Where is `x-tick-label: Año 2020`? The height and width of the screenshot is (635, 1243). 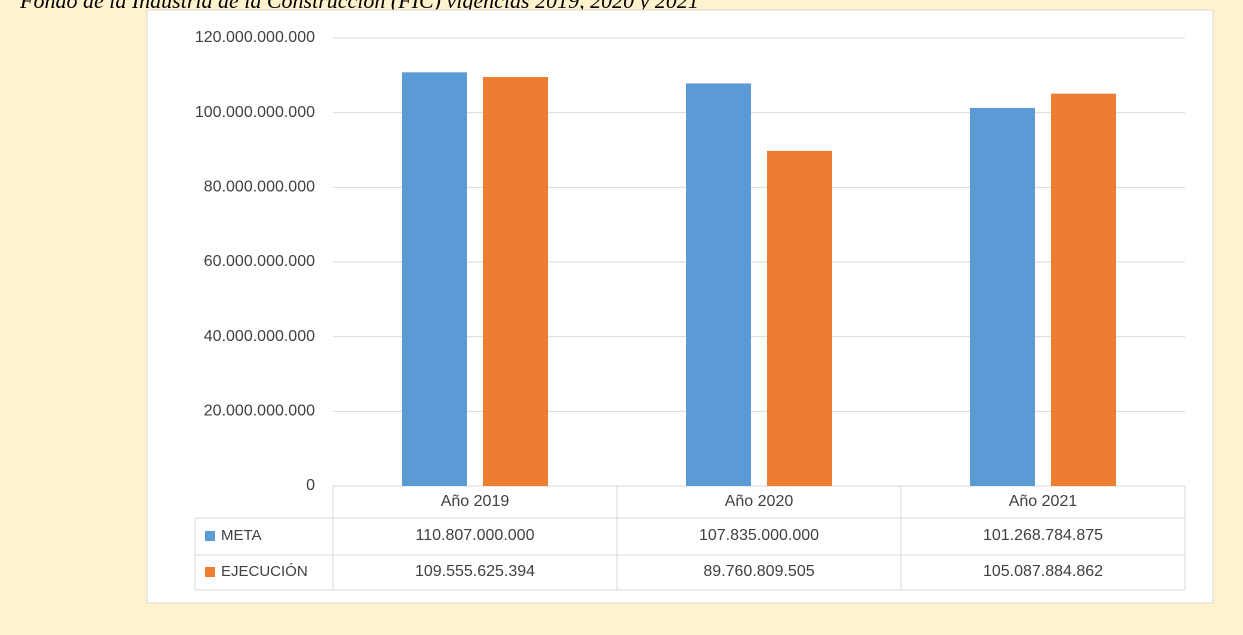
x-tick-label: Año 2020 is located at coordinates (759, 501).